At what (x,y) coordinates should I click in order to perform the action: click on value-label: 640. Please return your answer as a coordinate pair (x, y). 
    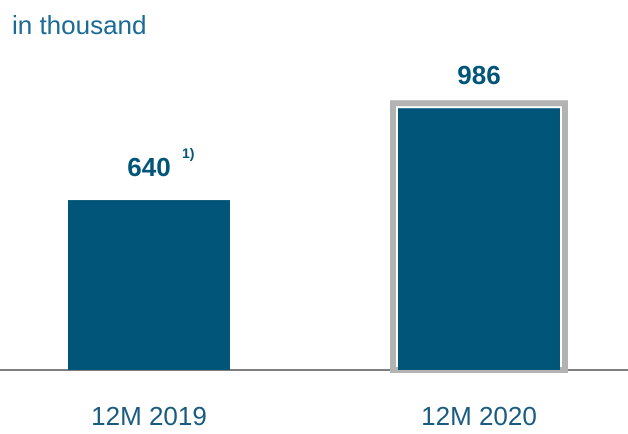
    Looking at the image, I should click on (148, 167).